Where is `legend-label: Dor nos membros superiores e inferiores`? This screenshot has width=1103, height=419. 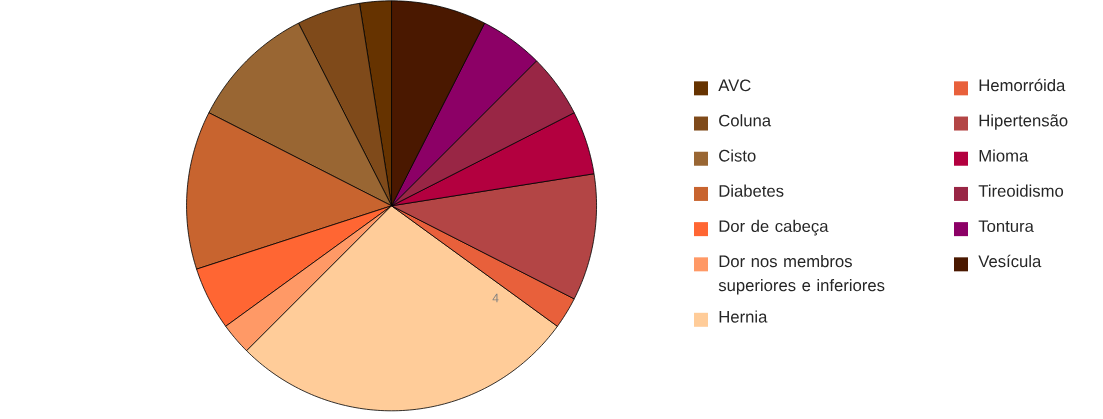
legend-label: Dor nos membros superiores e inferiores is located at coordinates (801, 274).